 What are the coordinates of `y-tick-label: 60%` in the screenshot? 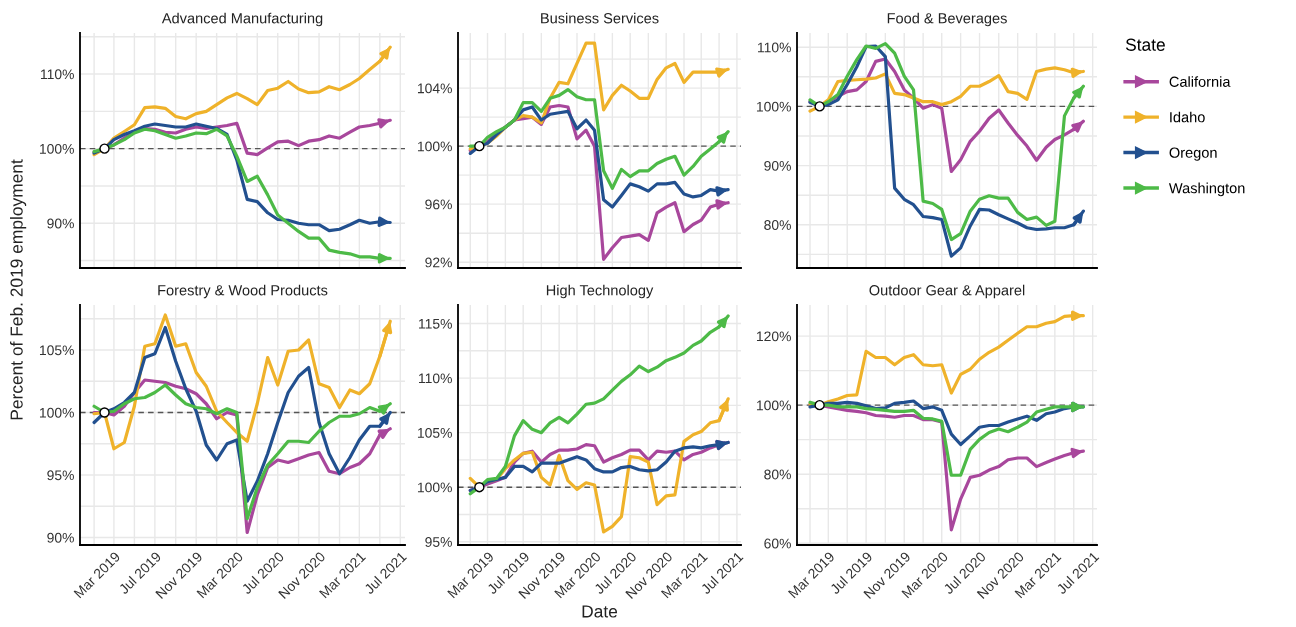 It's located at (777, 543).